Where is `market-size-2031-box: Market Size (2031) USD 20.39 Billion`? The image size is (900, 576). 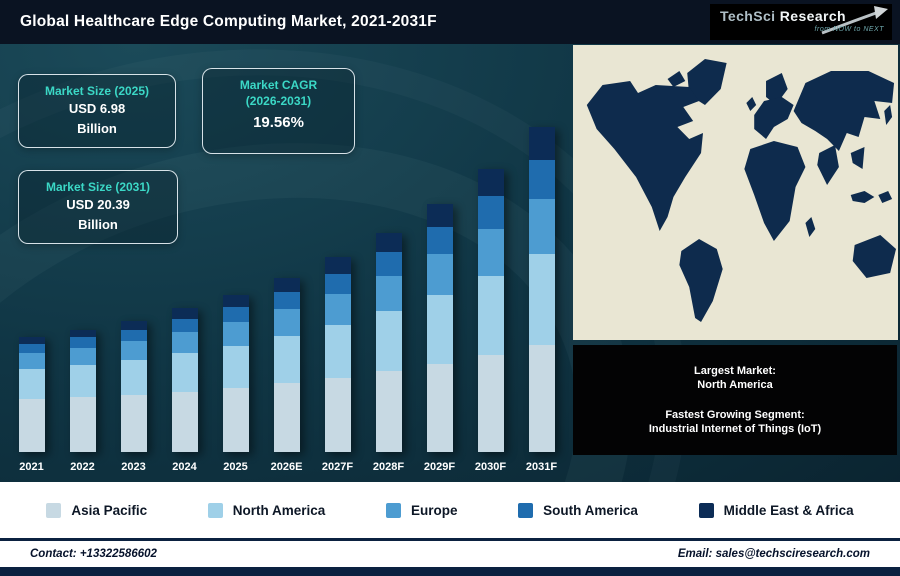
market-size-2031-box: Market Size (2031) USD 20.39 Billion is located at coordinates (98, 207).